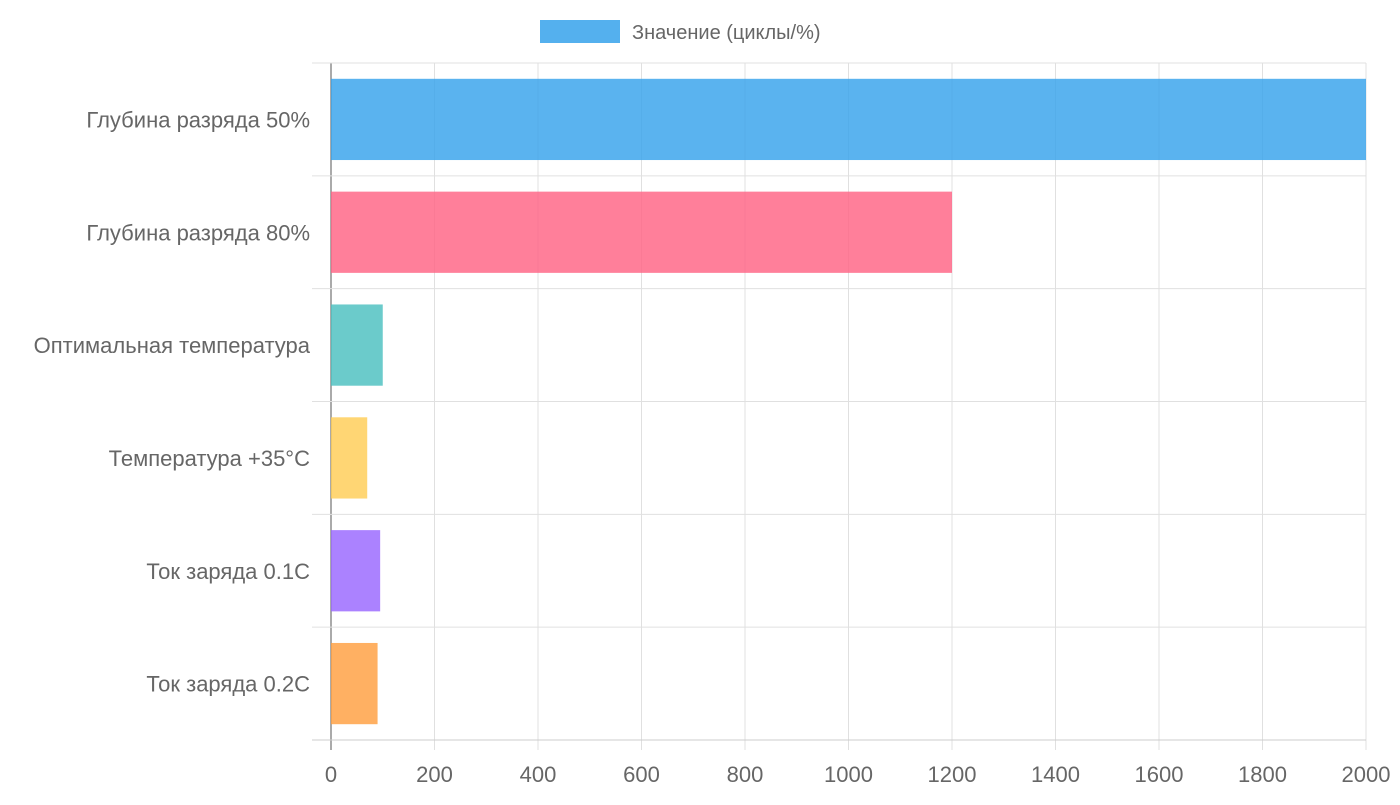 The image size is (1400, 805). What do you see at coordinates (580, 31) in the screenshot?
I see `legend-swatch` at bounding box center [580, 31].